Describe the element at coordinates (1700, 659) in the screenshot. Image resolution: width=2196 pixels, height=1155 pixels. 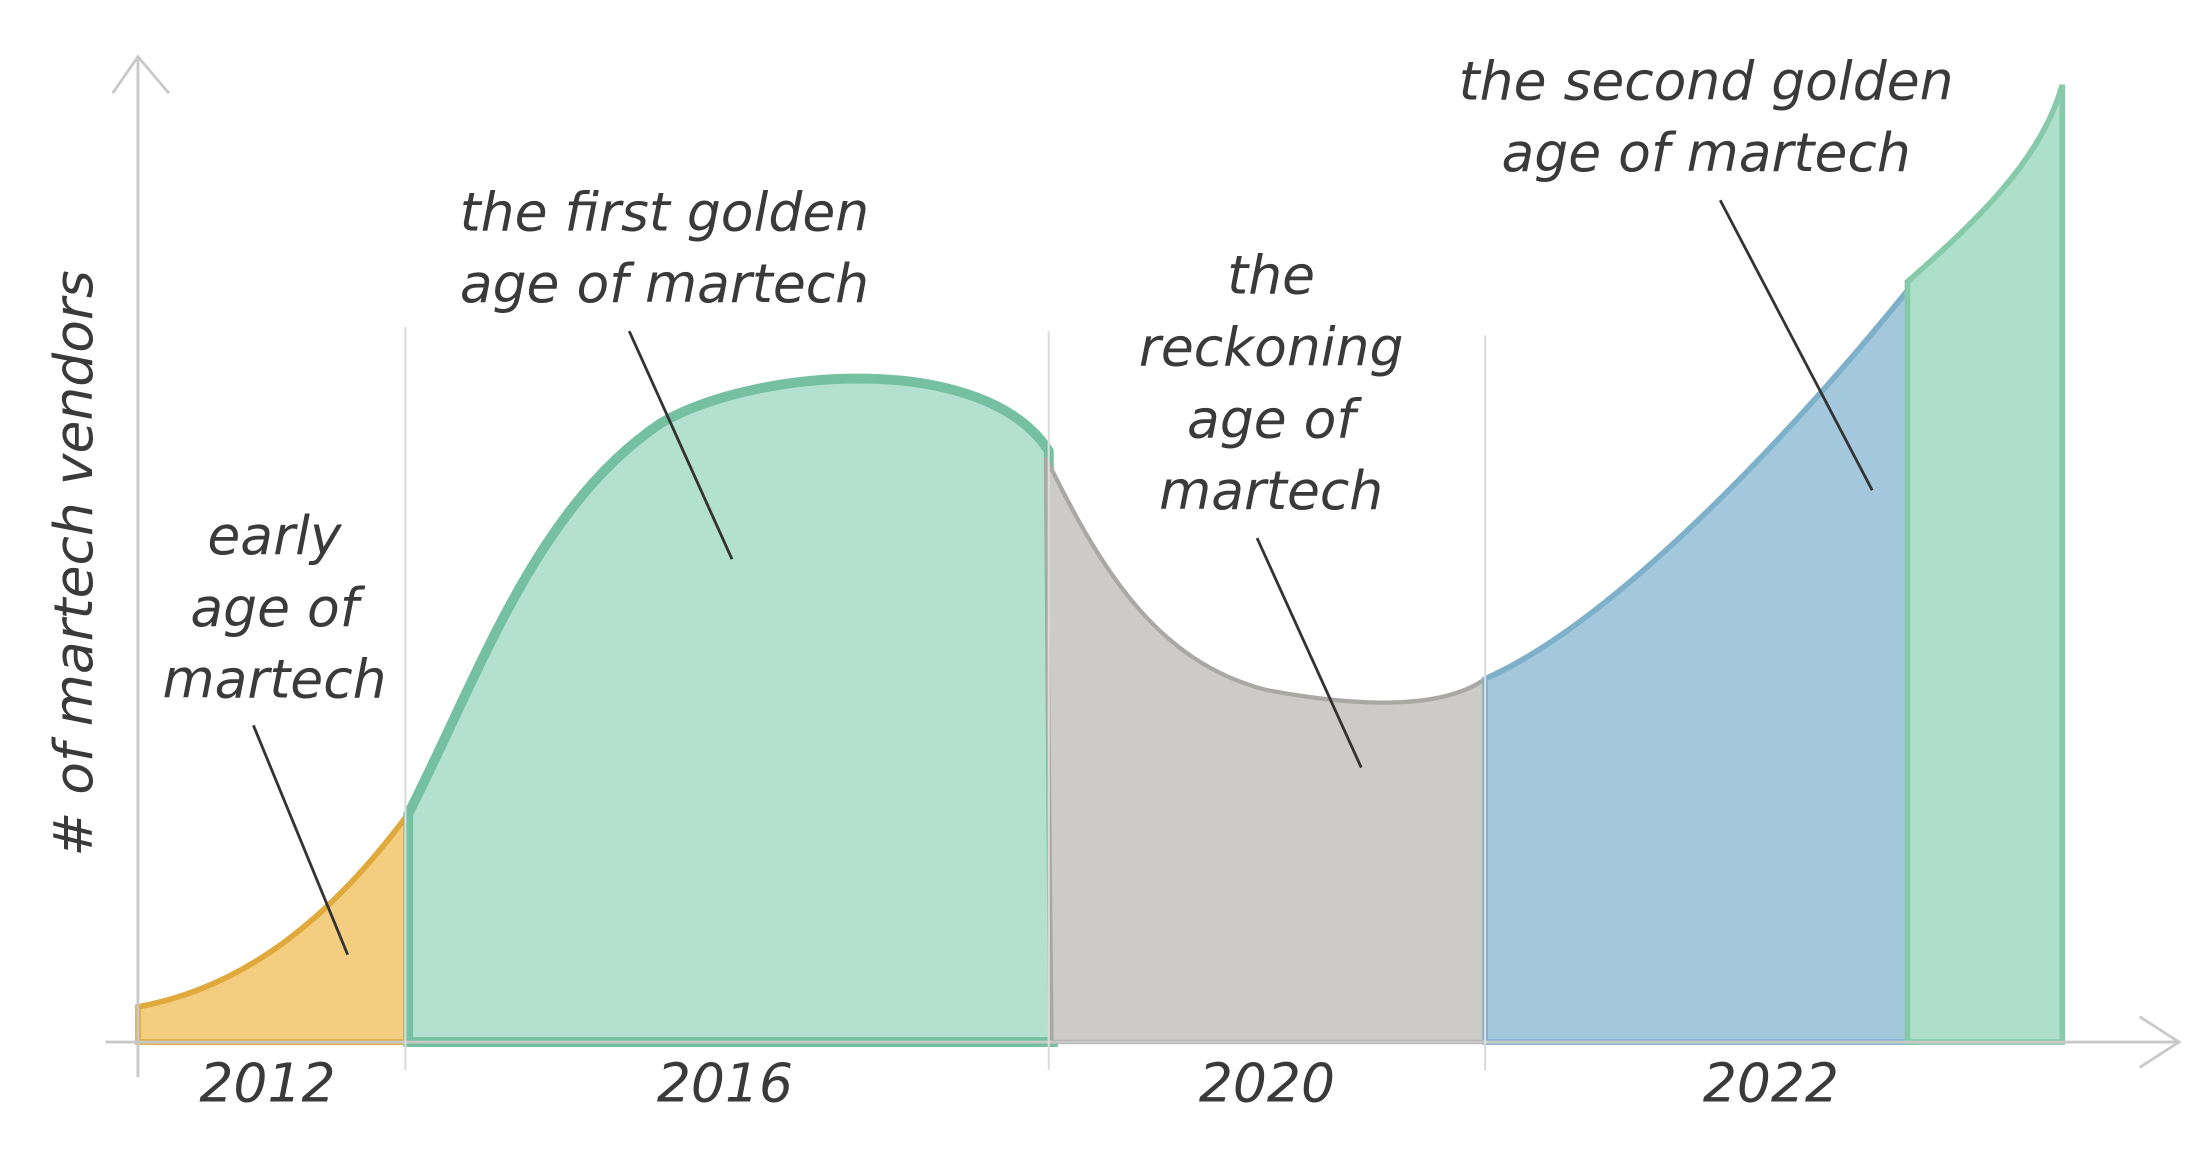
I see `second-golden-blue-area` at that location.